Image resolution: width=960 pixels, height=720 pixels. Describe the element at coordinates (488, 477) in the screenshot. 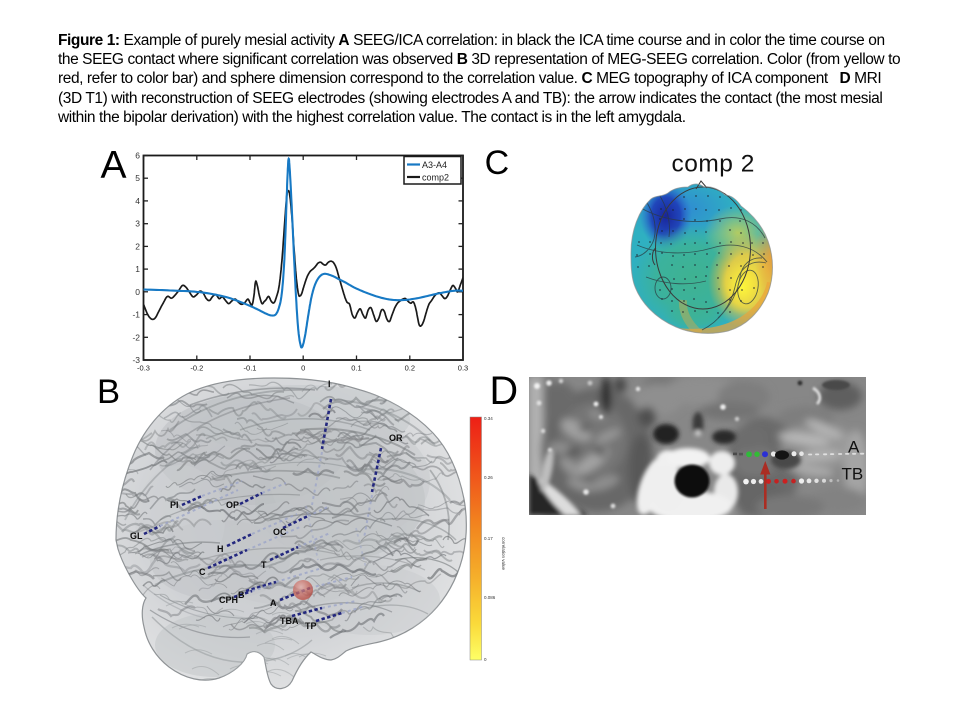

I see `svg-text: 0.26` at that location.